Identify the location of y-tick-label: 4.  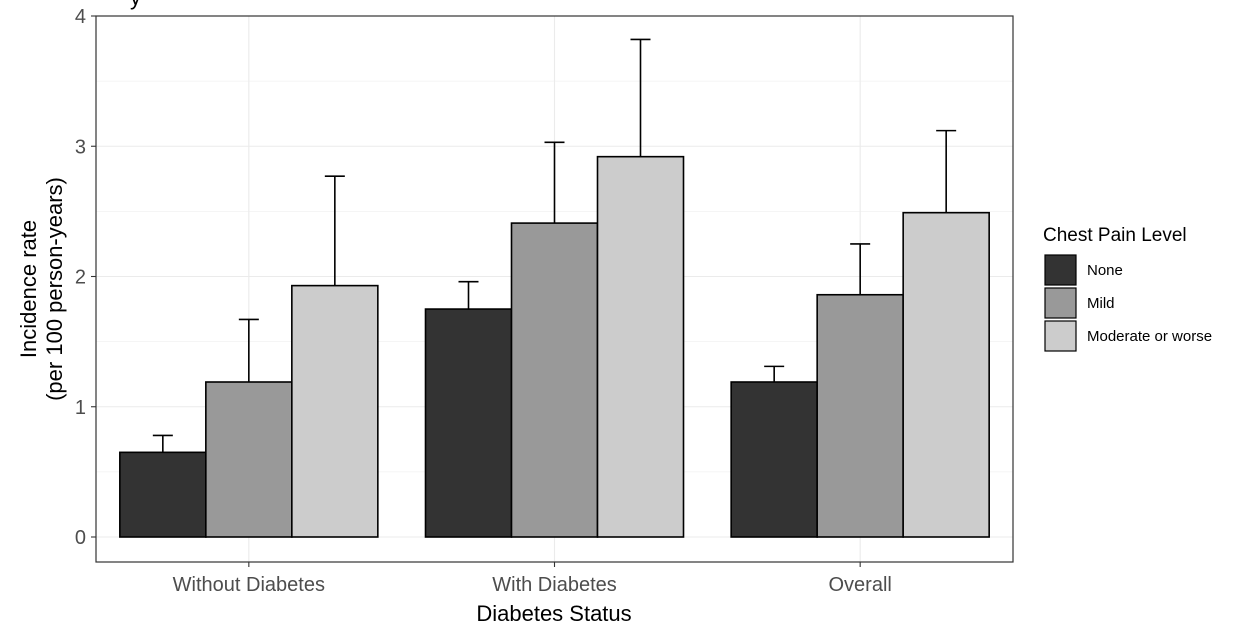
(80, 17).